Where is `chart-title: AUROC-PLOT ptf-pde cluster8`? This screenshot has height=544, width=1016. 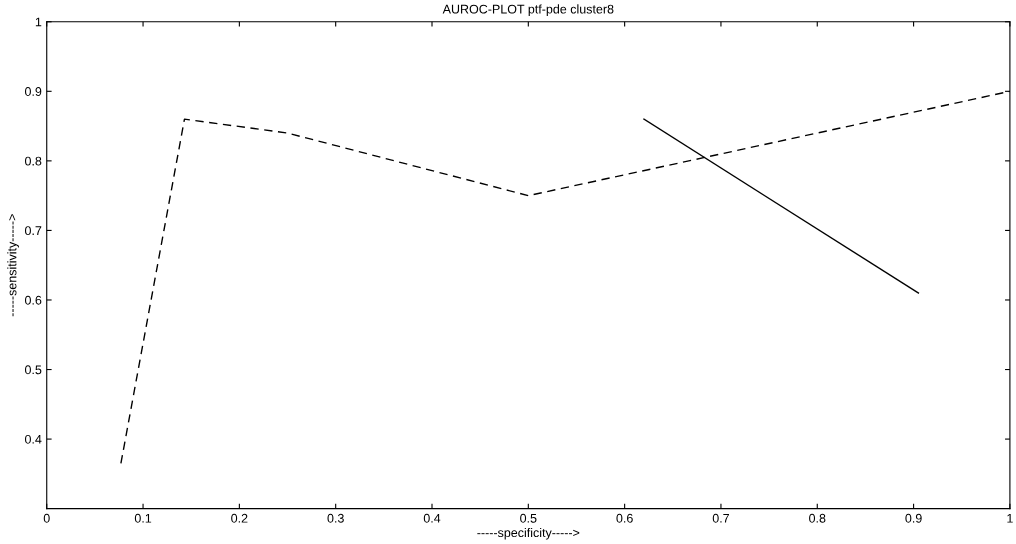
chart-title: AUROC-PLOT ptf-pde cluster8 is located at coordinates (528, 10).